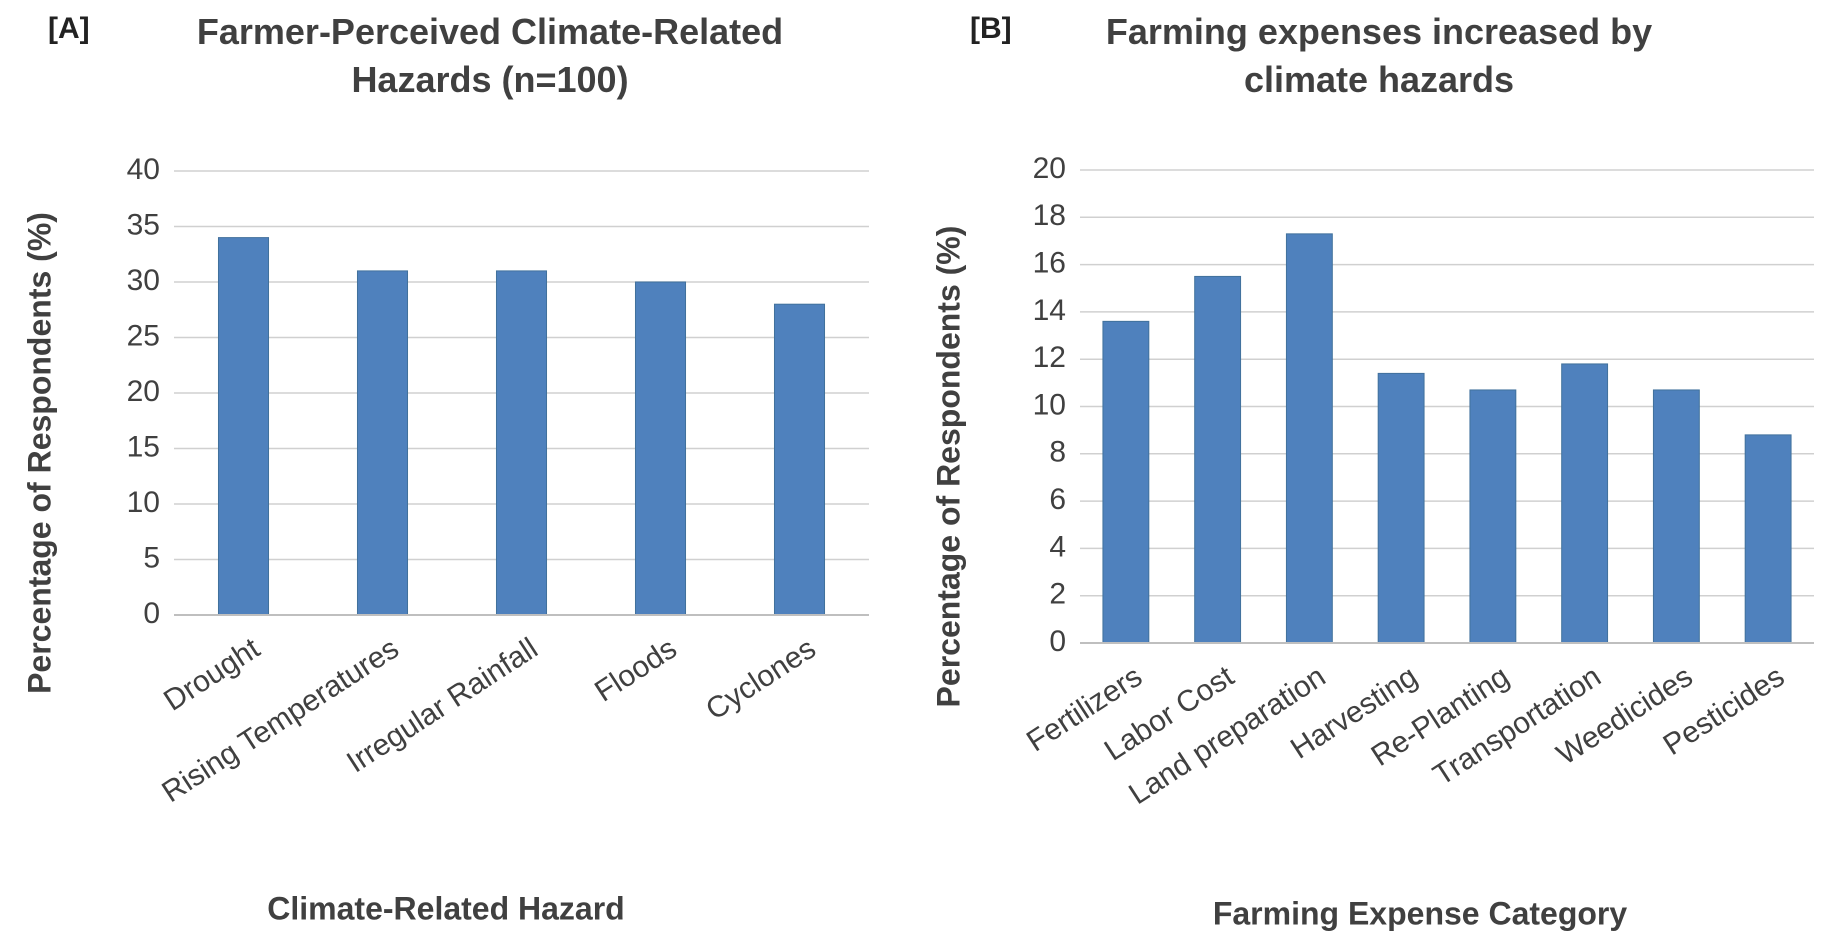 This screenshot has height=945, width=1831. What do you see at coordinates (143, 280) in the screenshot?
I see `y-tick-label: 30` at bounding box center [143, 280].